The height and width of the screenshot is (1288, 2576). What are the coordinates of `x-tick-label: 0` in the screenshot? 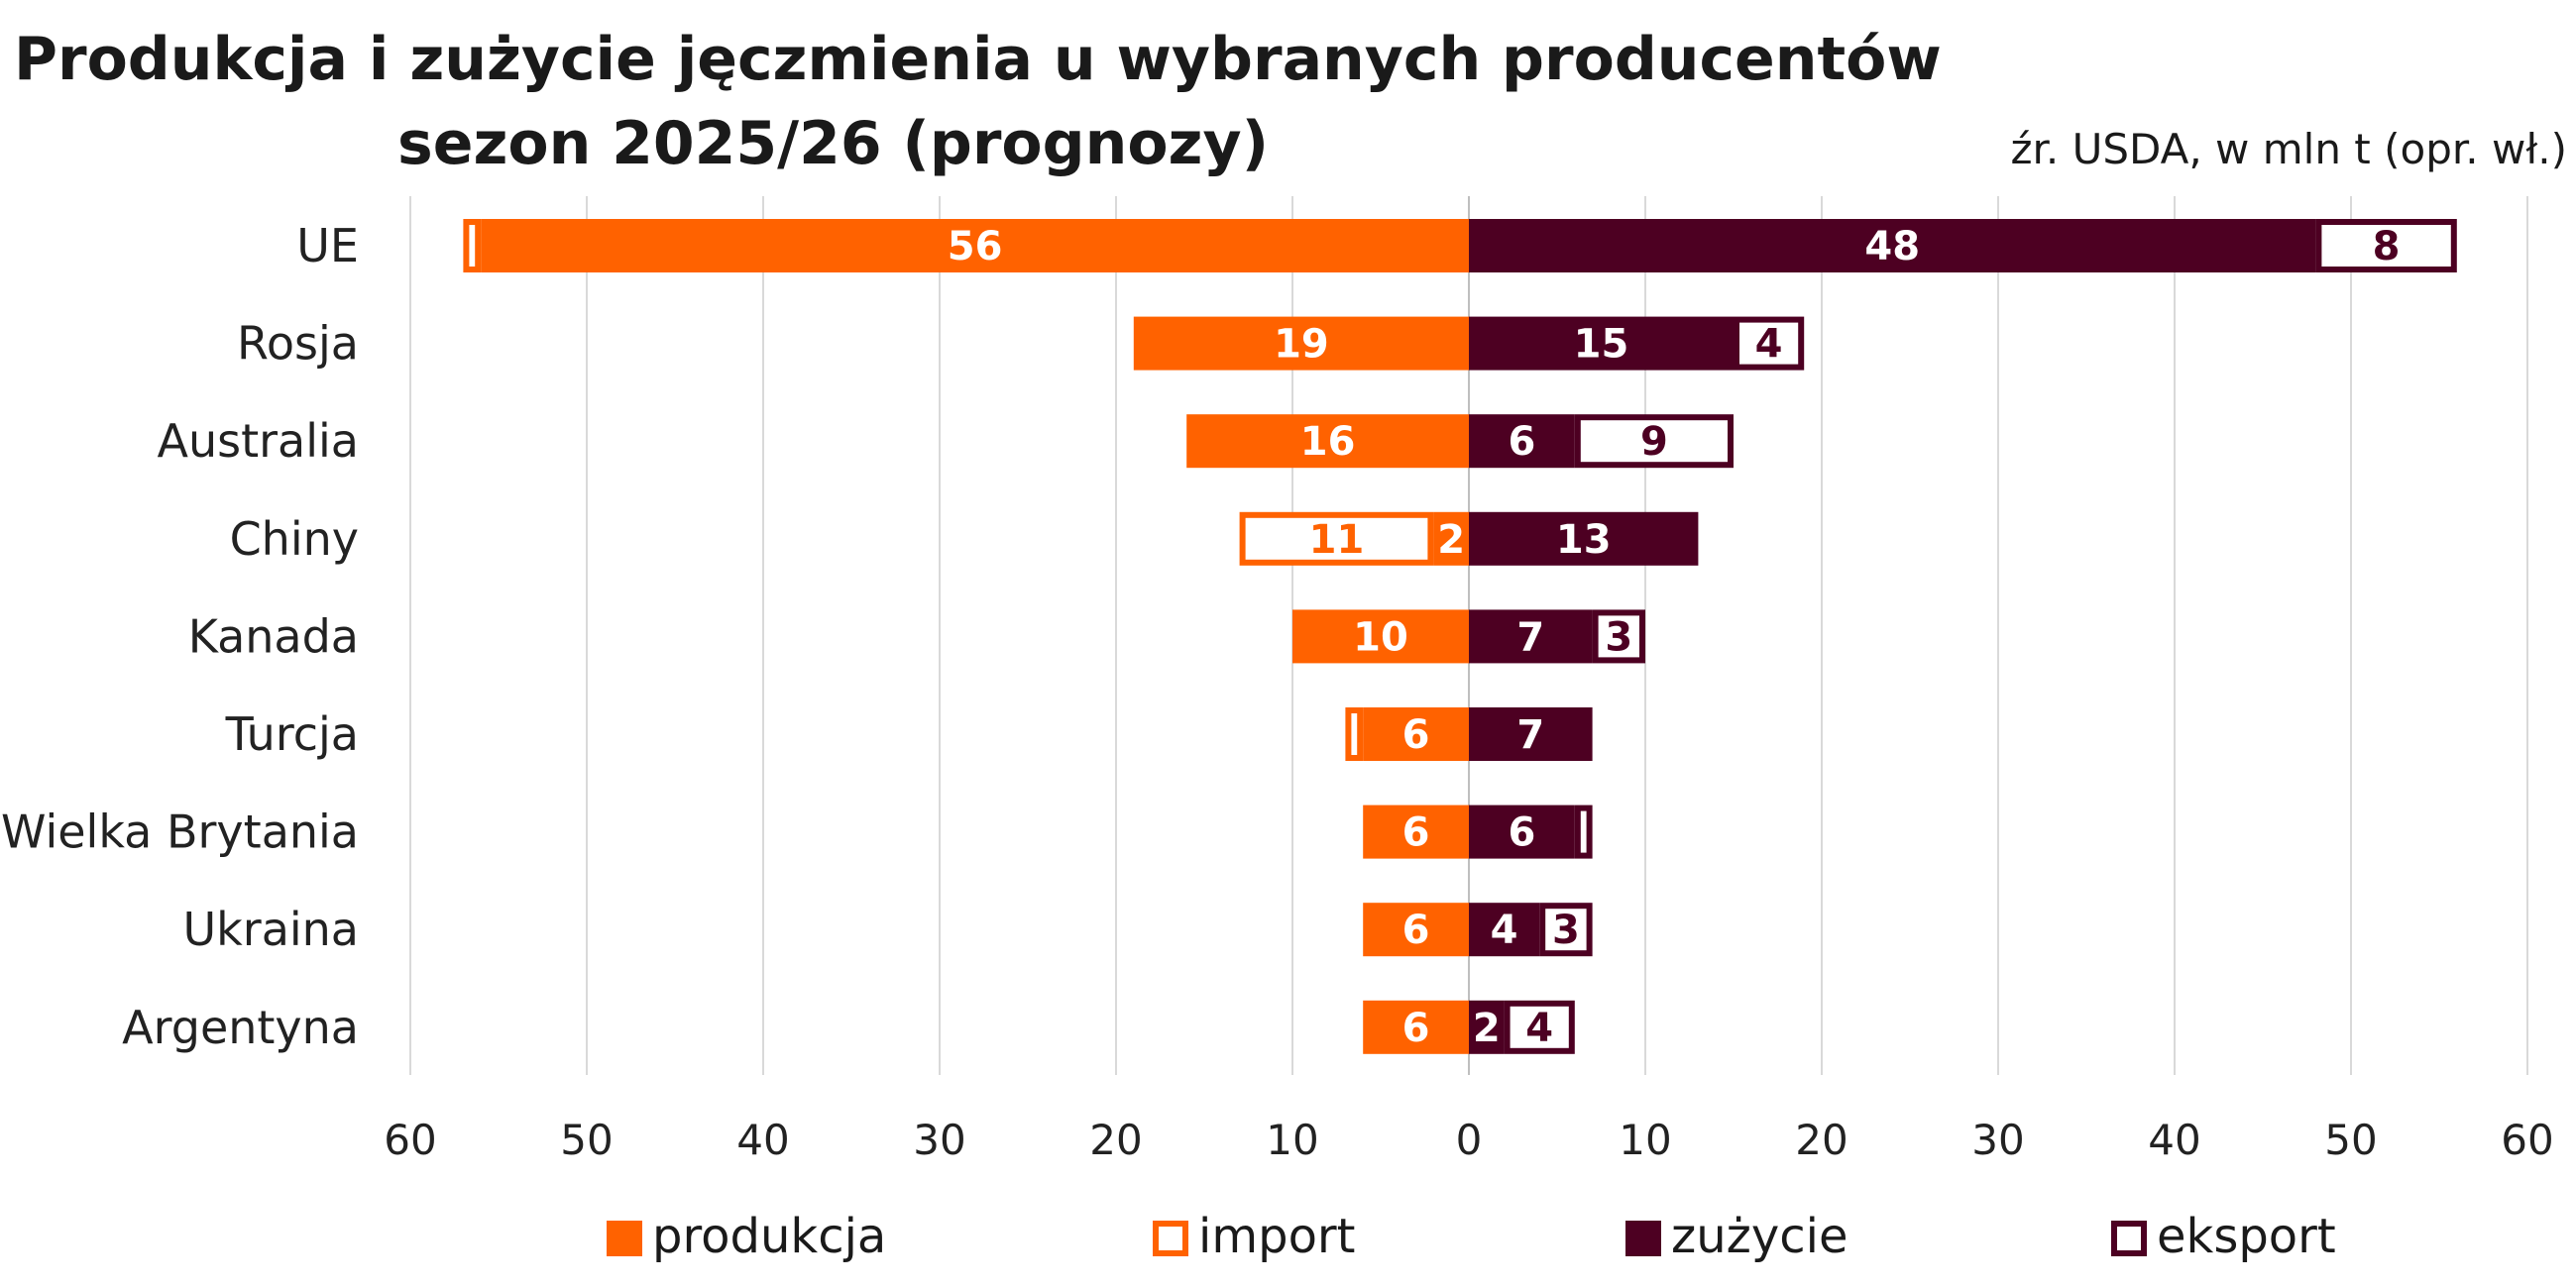 It's located at (1469, 1140).